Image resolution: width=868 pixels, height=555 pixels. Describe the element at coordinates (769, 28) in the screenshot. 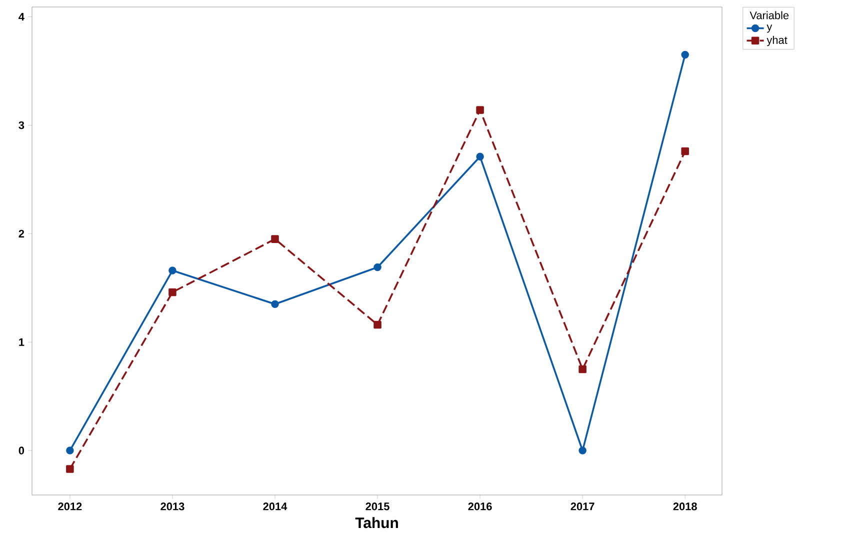

I see `legend-label: y` at that location.